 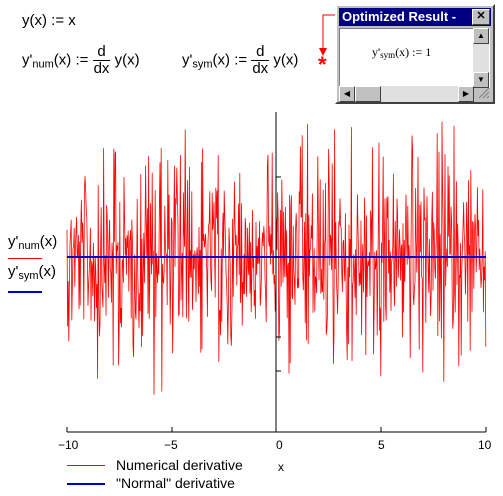 I want to click on result-sub: sym, so click(x=388, y=55).